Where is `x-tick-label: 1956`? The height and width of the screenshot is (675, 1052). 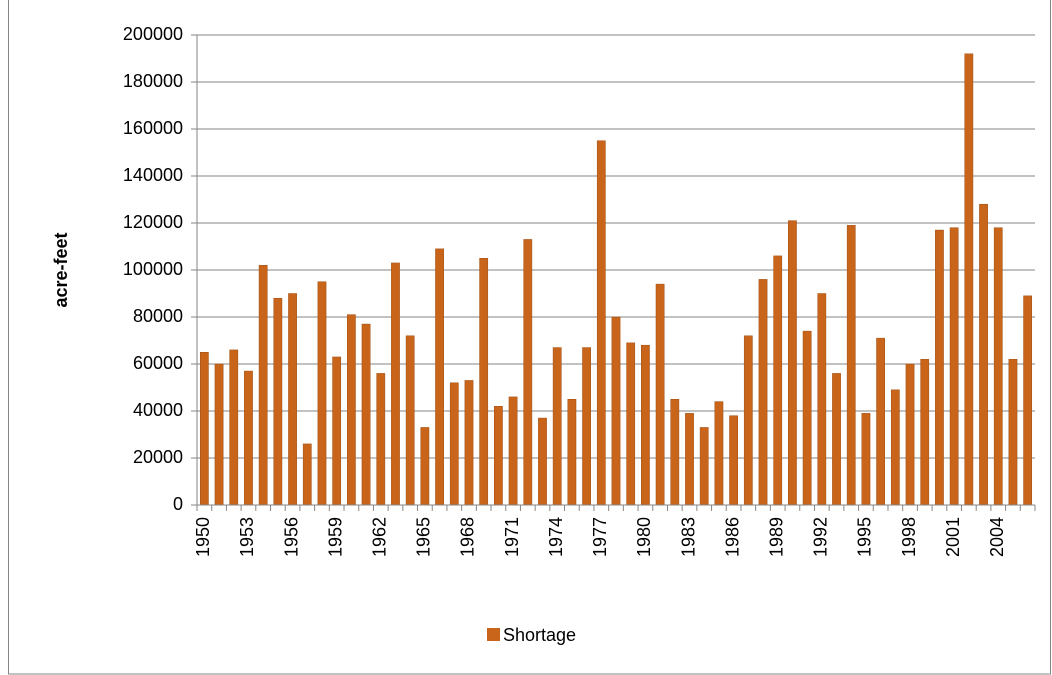 x-tick-label: 1956 is located at coordinates (291, 537).